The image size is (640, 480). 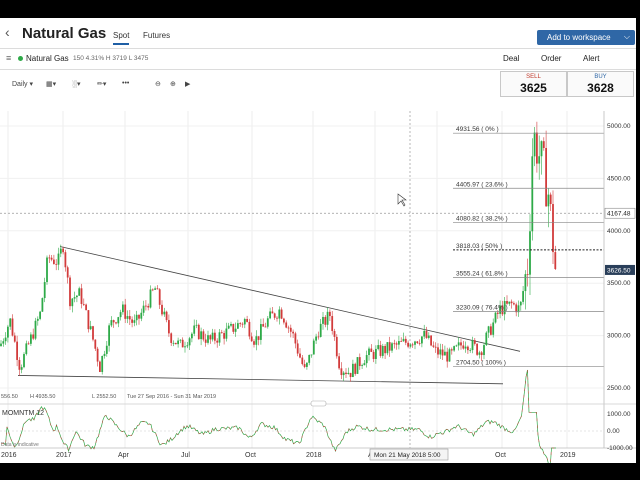 What do you see at coordinates (157, 35) in the screenshot?
I see `tab-futures: Futures` at bounding box center [157, 35].